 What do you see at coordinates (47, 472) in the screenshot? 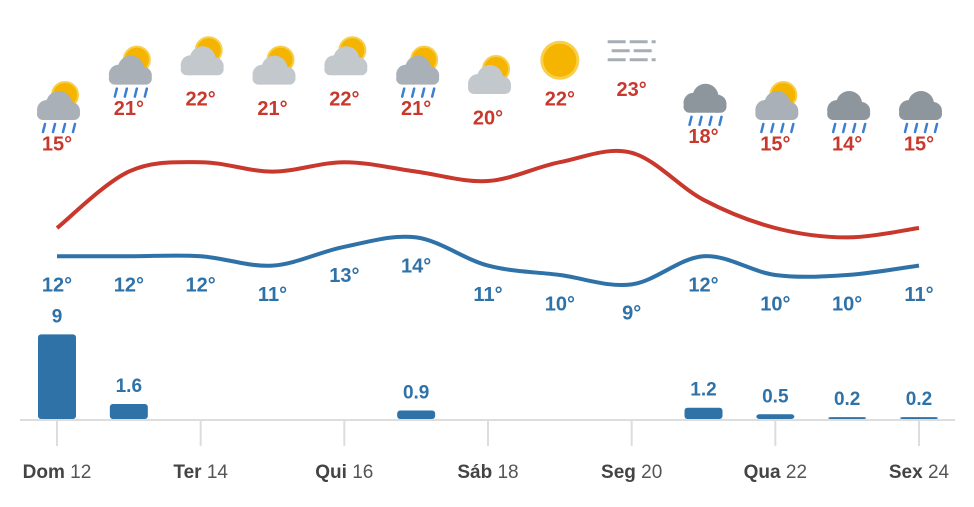
I see `weekday: Dom` at bounding box center [47, 472].